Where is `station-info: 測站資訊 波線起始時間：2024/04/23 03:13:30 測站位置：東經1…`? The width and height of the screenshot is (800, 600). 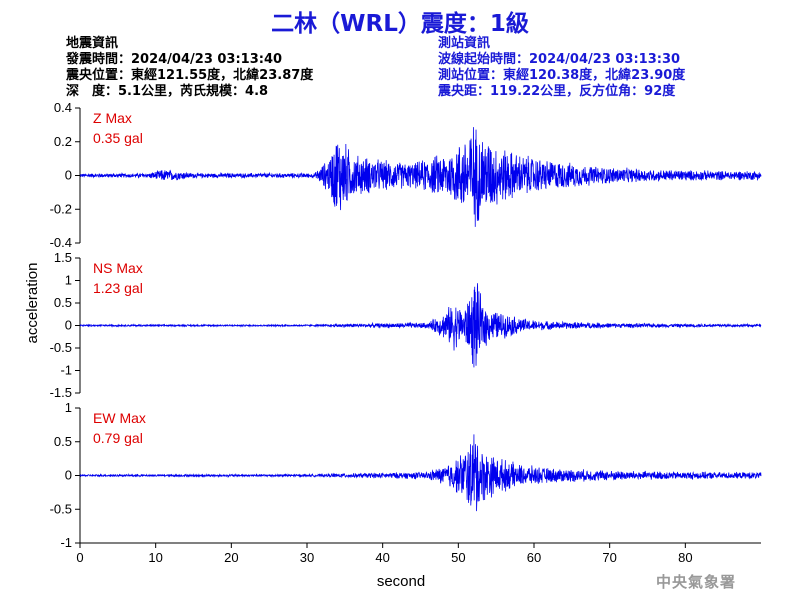 station-info: 測站資訊 波線起始時間：2024/04/23 03:13:30 測站位置：東經1… is located at coordinates (561, 68).